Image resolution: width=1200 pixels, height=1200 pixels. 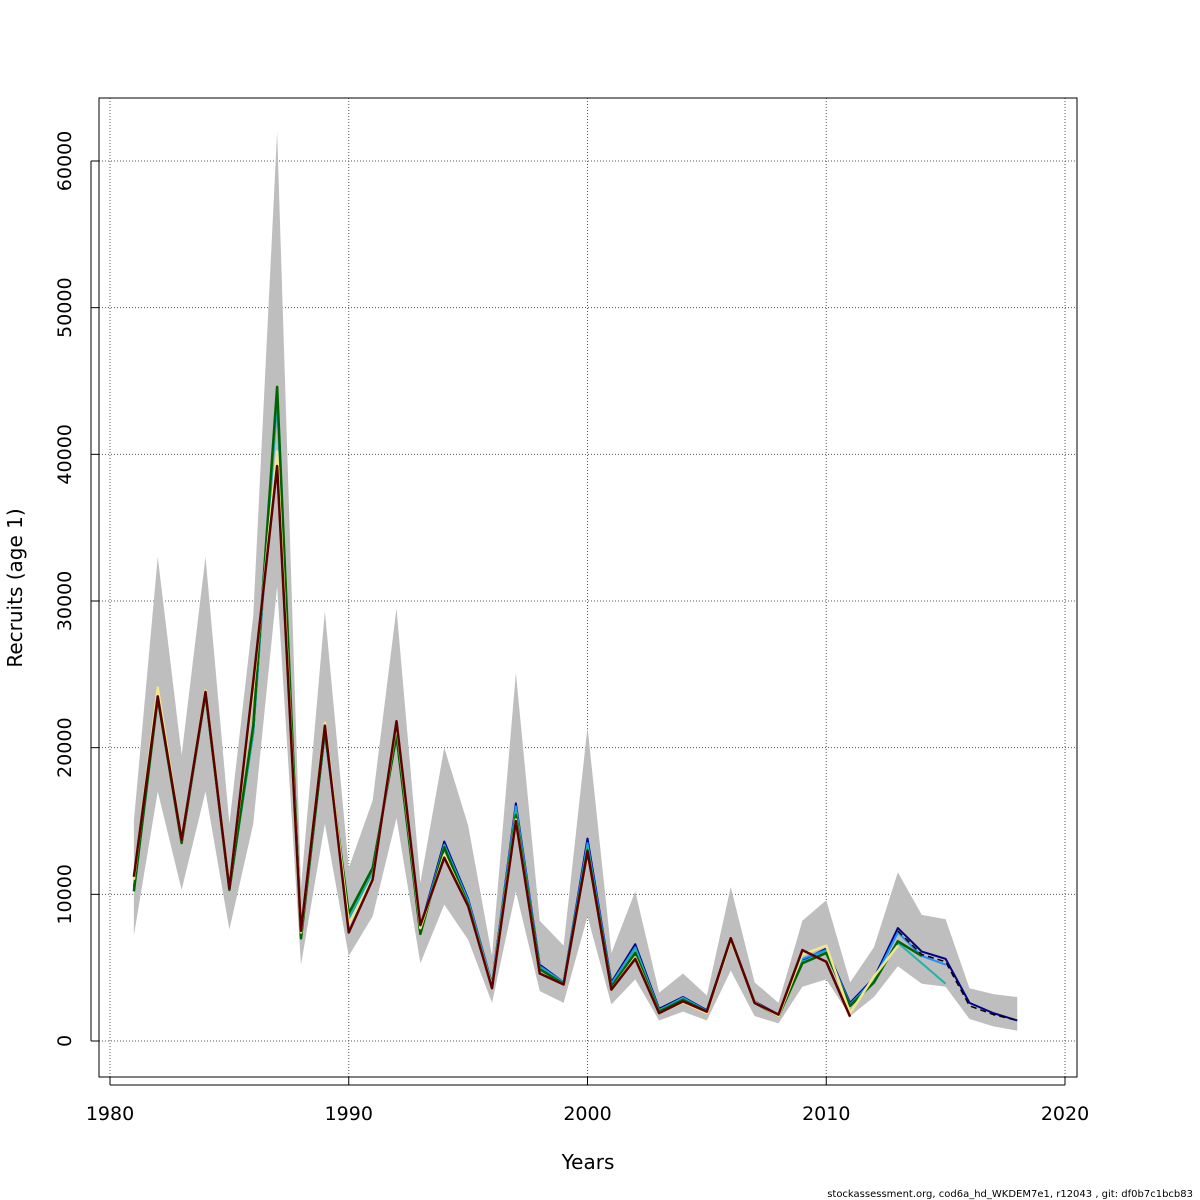 What do you see at coordinates (587, 1114) in the screenshot?
I see `x-tick-label: 2000` at bounding box center [587, 1114].